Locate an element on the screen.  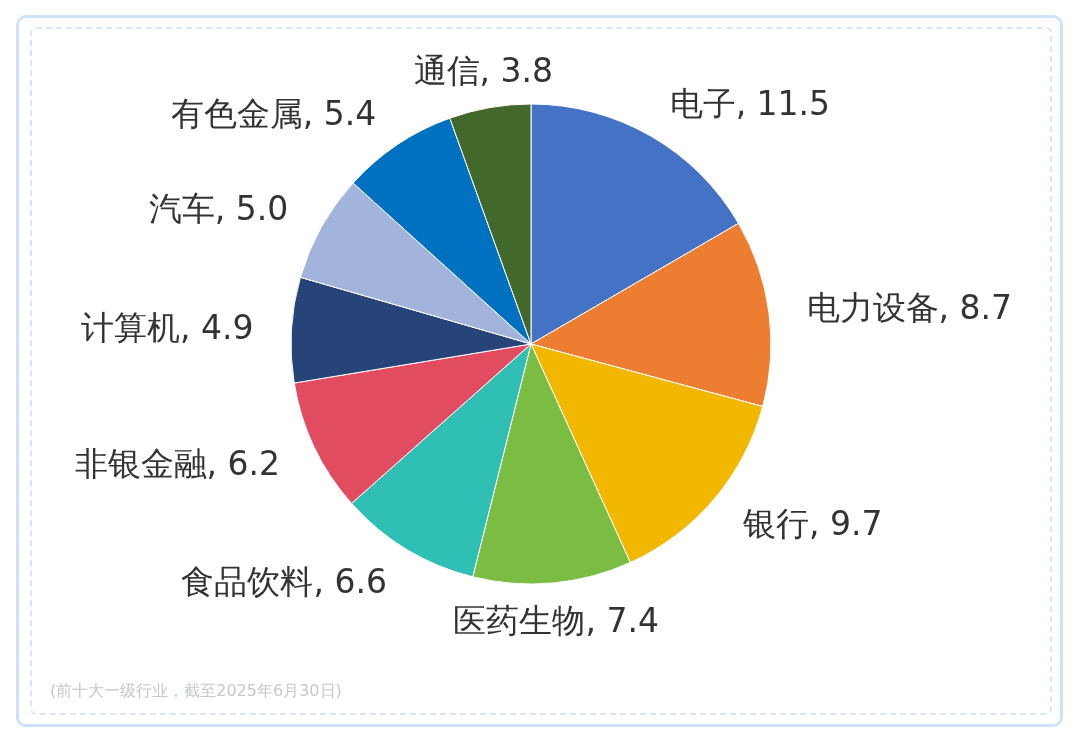
slice-label: 有色金属 is located at coordinates (236, 113).